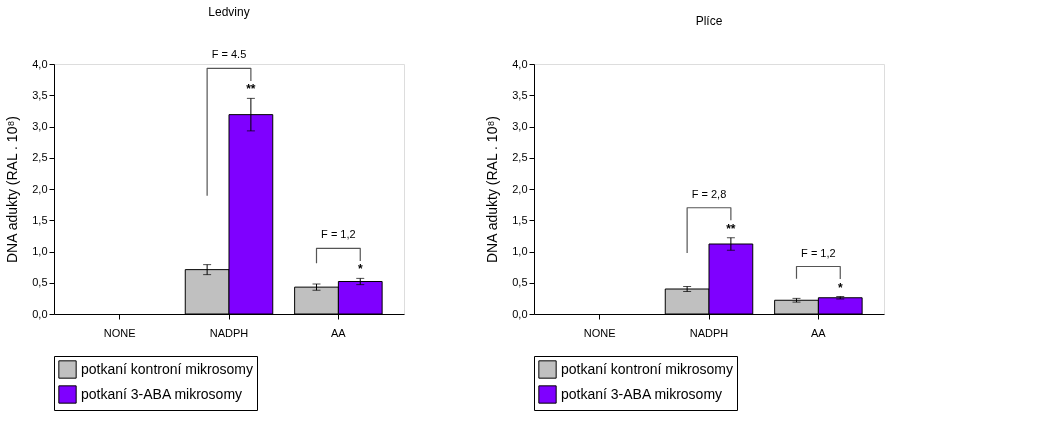 The width and height of the screenshot is (1038, 432). Describe the element at coordinates (229, 12) in the screenshot. I see `chart-title: Ledviny` at that location.